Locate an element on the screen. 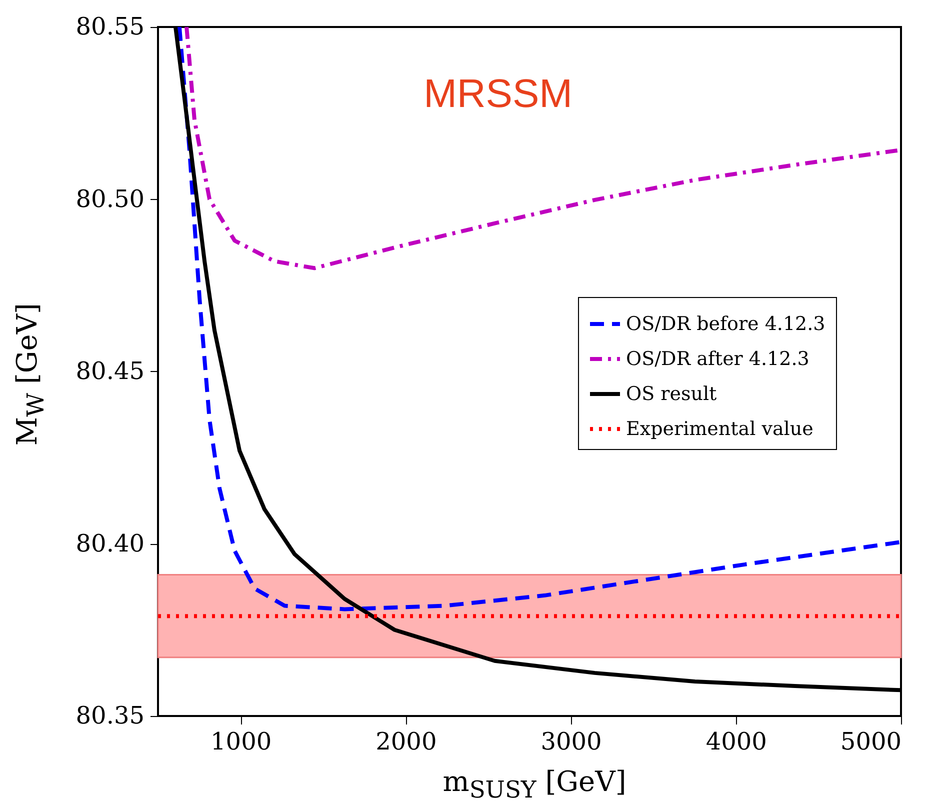  legend-label: OS result is located at coordinates (672, 394).